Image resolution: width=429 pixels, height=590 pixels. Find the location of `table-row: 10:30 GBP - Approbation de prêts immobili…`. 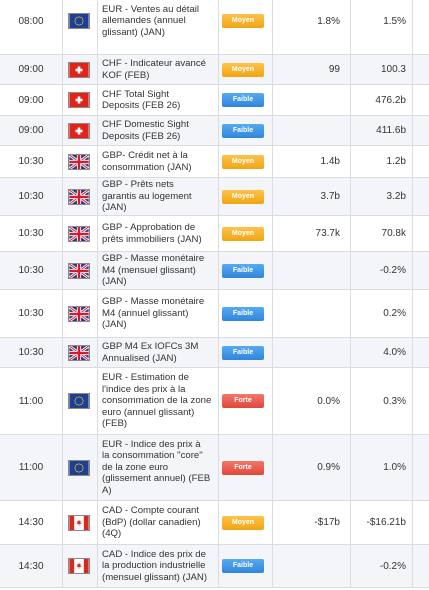

table-row: 10:30 GBP - Approbation de prêts immobili… is located at coordinates (214, 234).